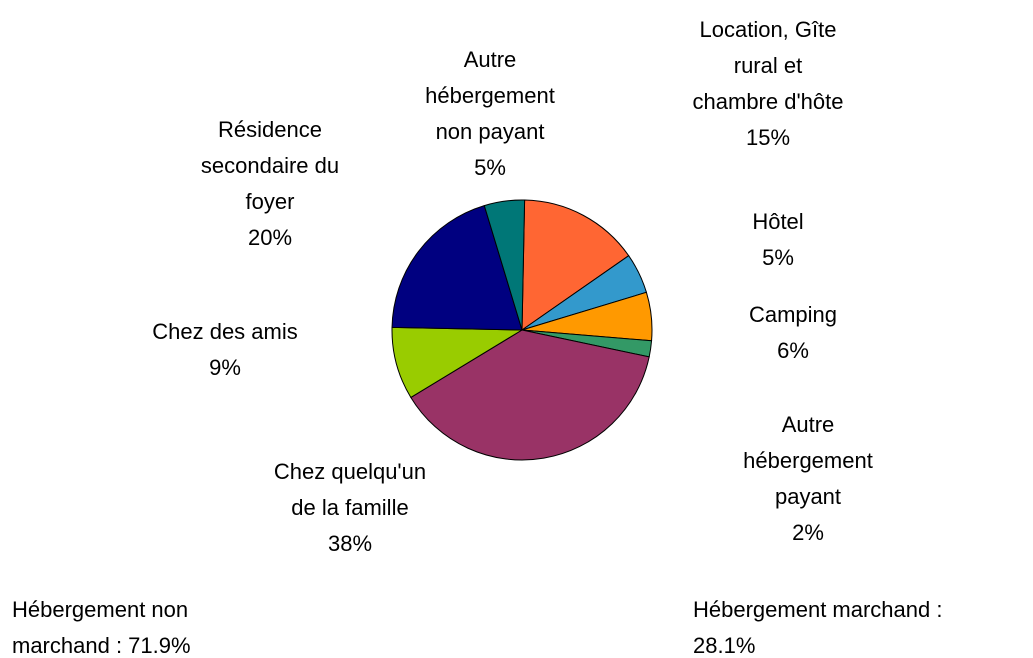  Describe the element at coordinates (225, 331) in the screenshot. I see `category-label: Chez des amis` at that location.